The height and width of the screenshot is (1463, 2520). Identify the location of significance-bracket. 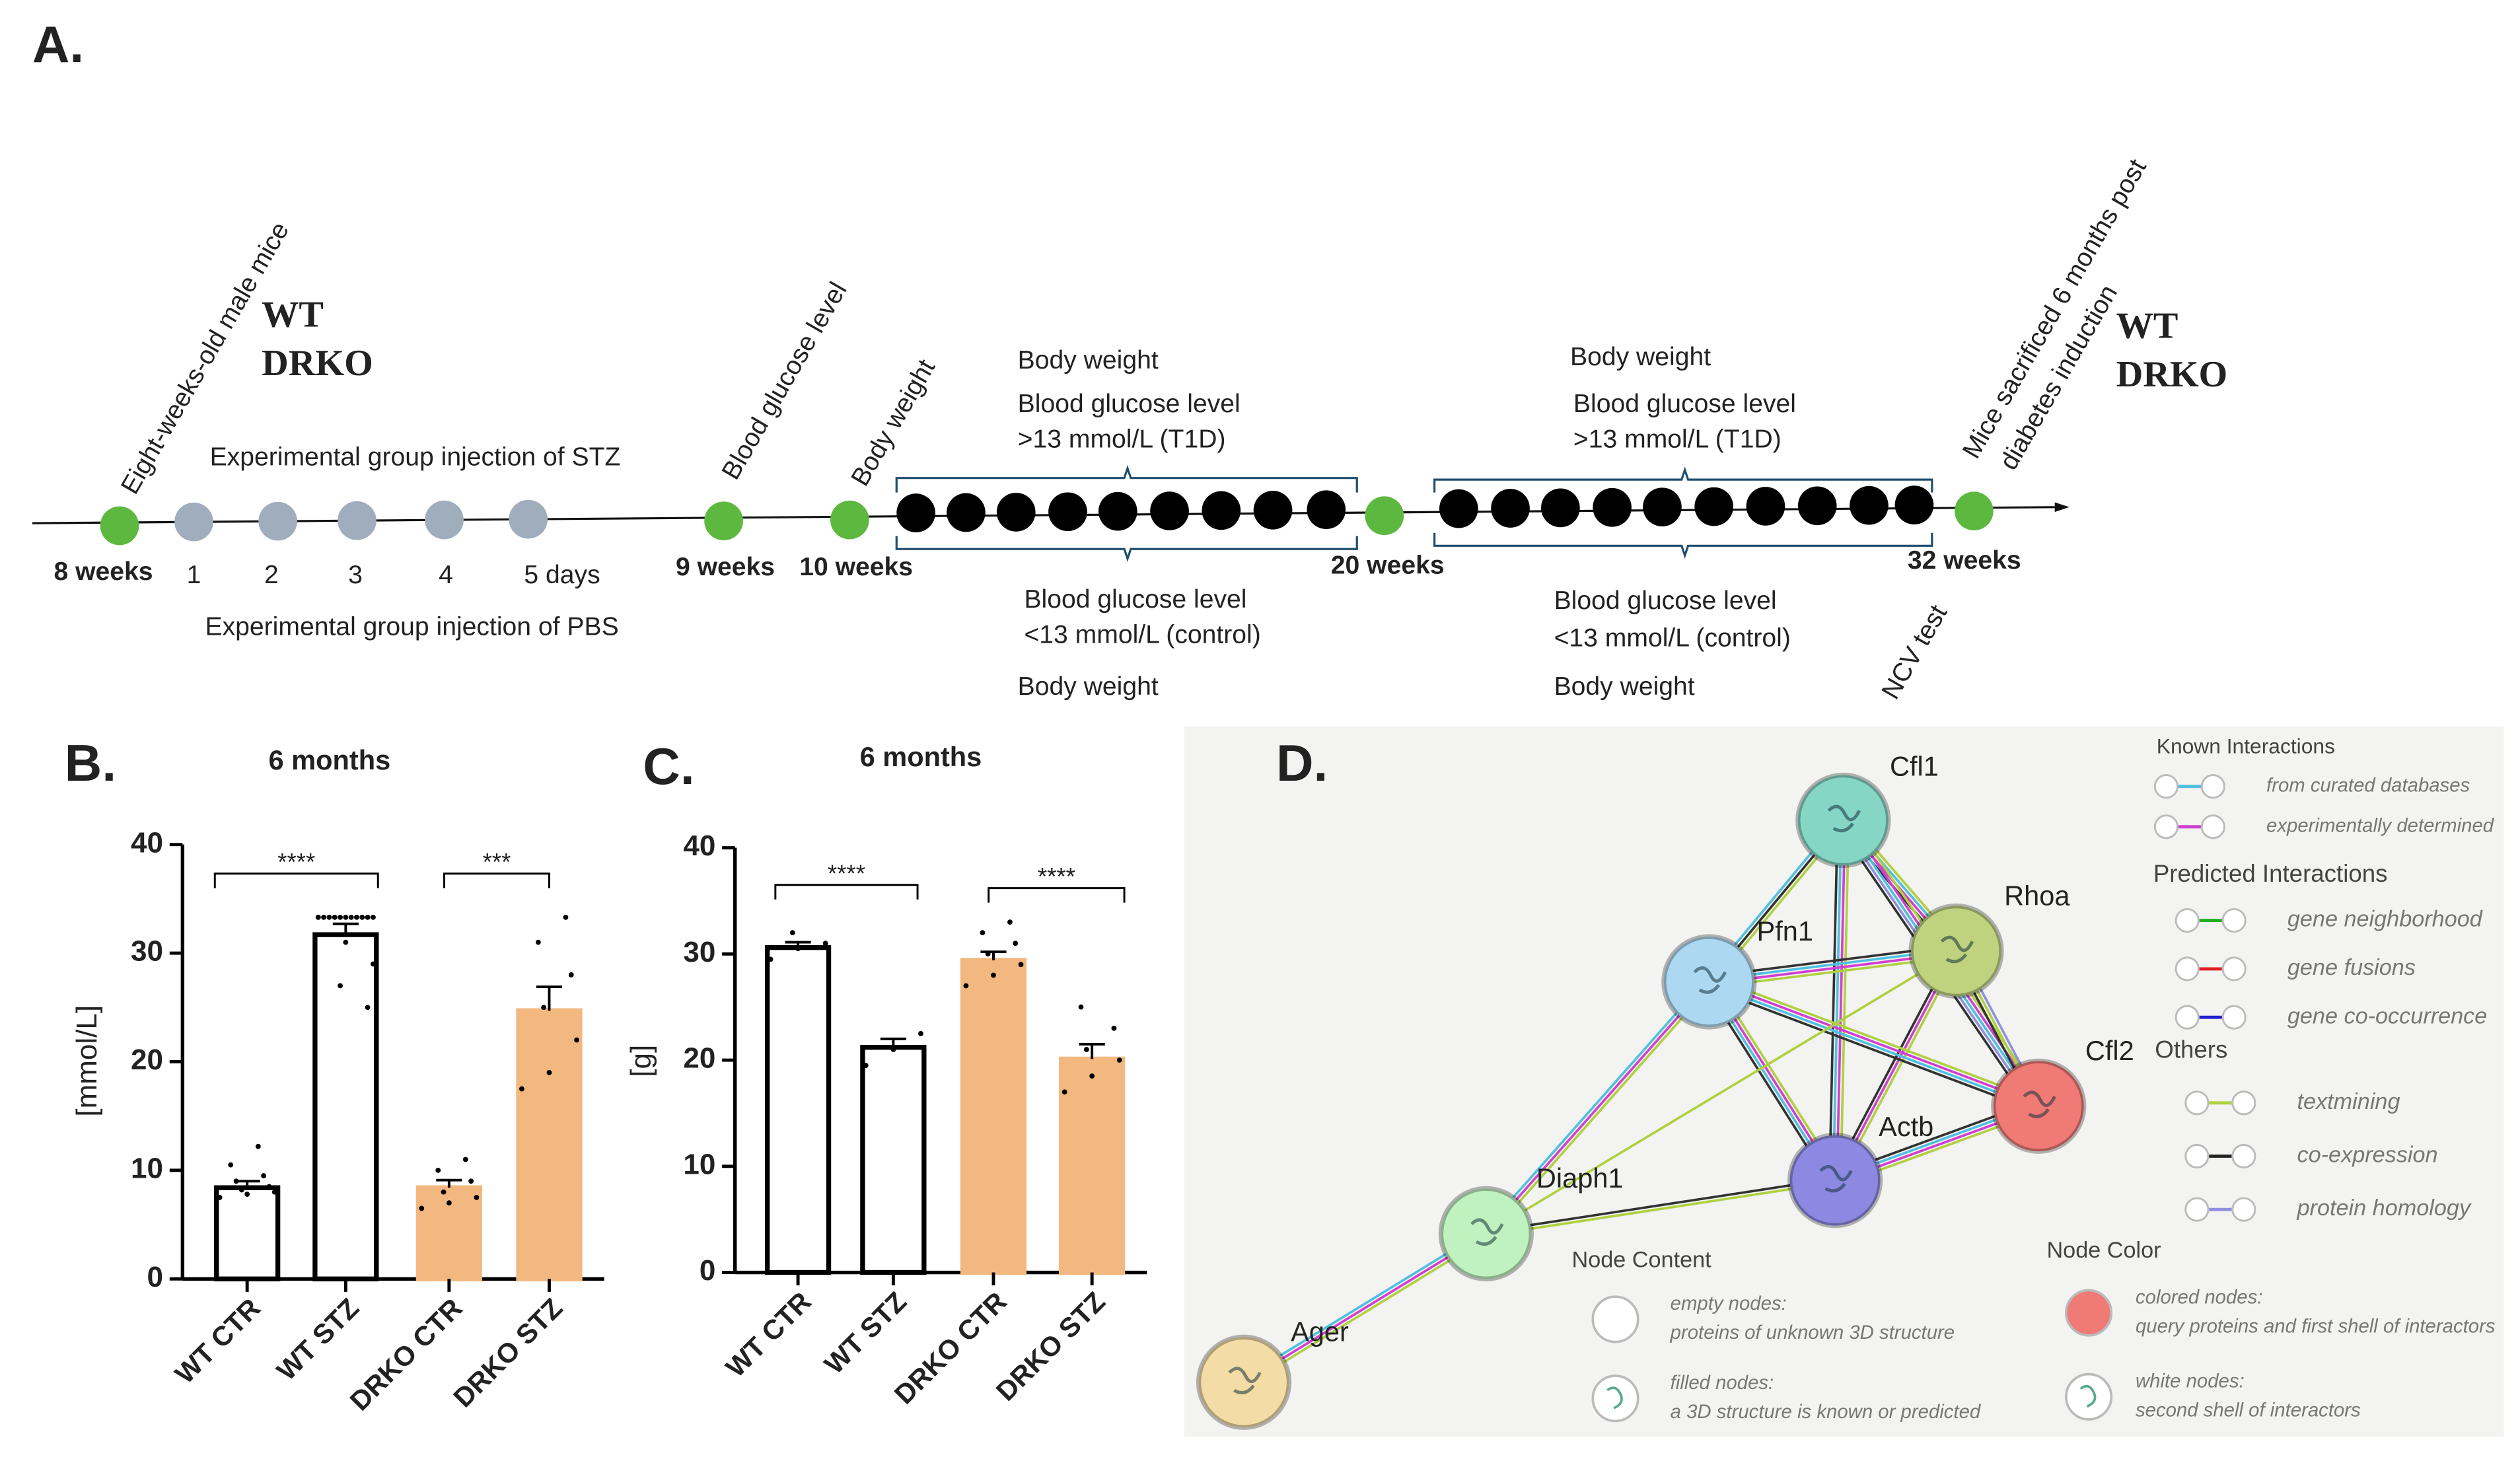
(1057, 895).